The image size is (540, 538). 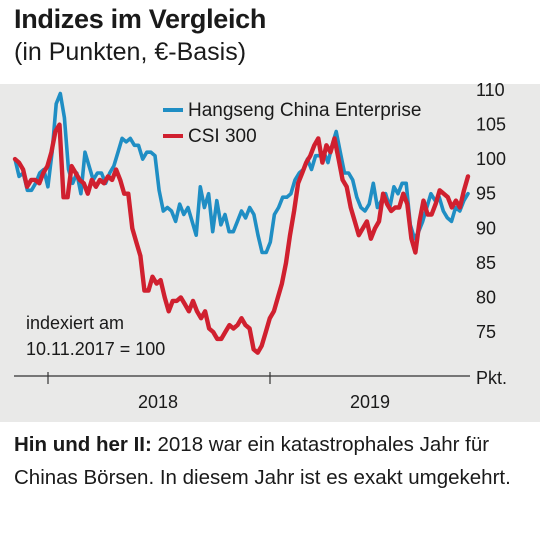 I want to click on caption-bold: Hin und her II:, so click(x=83, y=444).